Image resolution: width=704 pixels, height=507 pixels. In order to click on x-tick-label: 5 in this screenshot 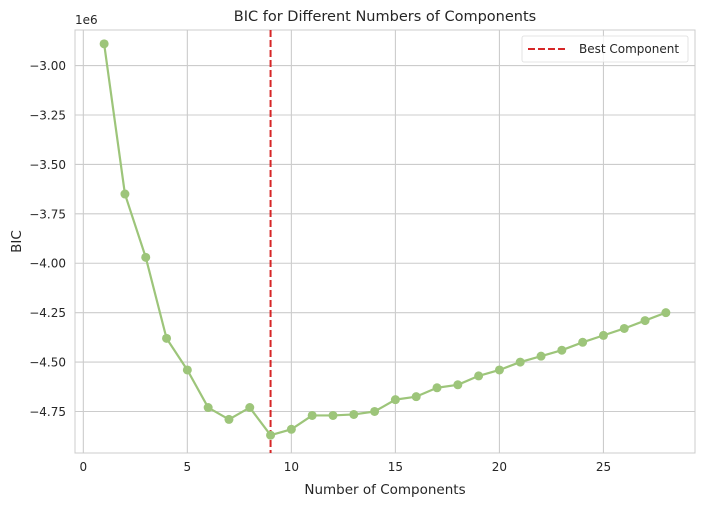, I will do `click(188, 467)`.